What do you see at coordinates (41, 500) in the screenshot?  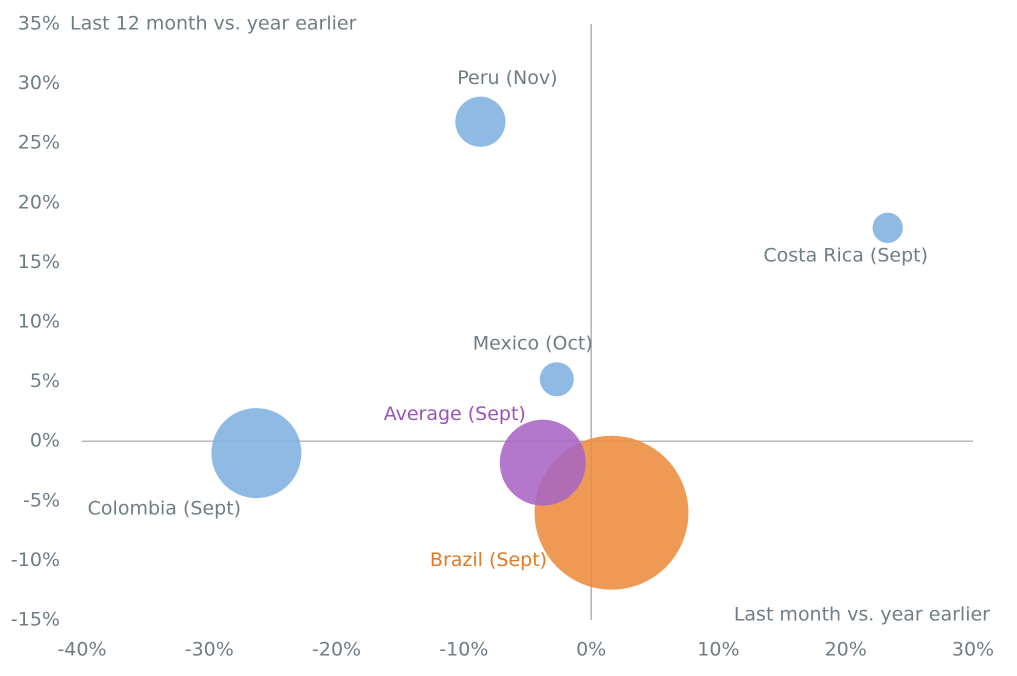 I see `y-tick-label: -5%` at bounding box center [41, 500].